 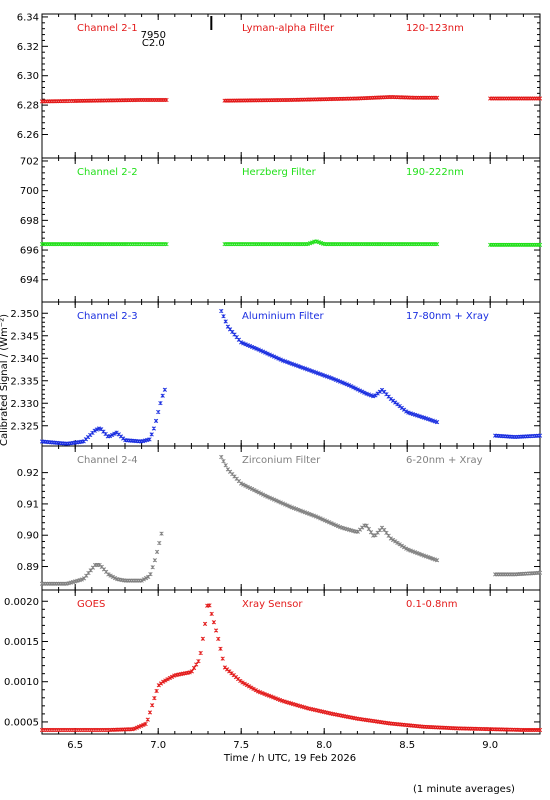 I want to click on y-tick-label: 6.34, so click(x=28, y=17).